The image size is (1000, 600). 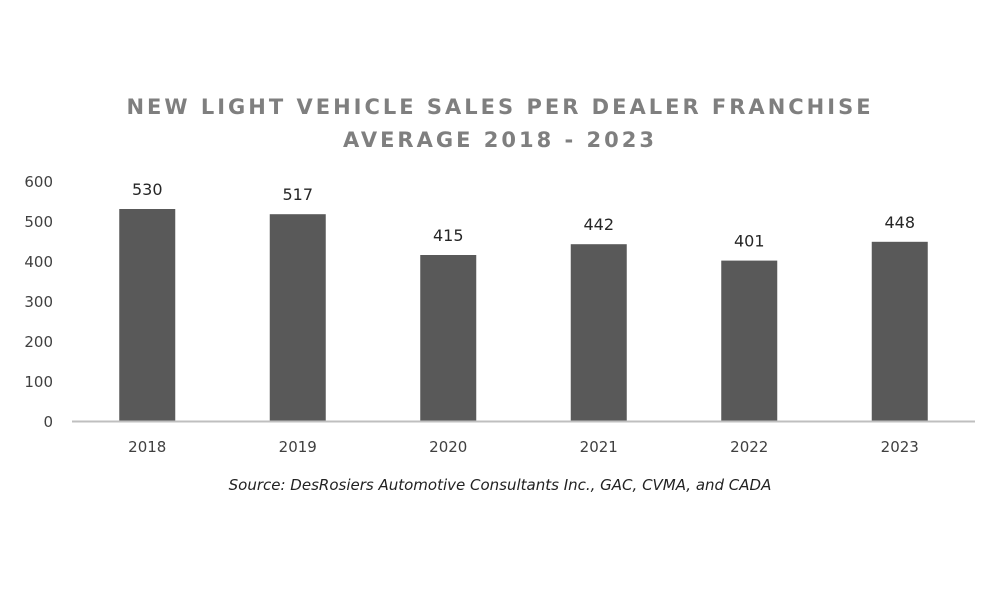 What do you see at coordinates (147, 447) in the screenshot?
I see `x-tick-label-2018: 2018` at bounding box center [147, 447].